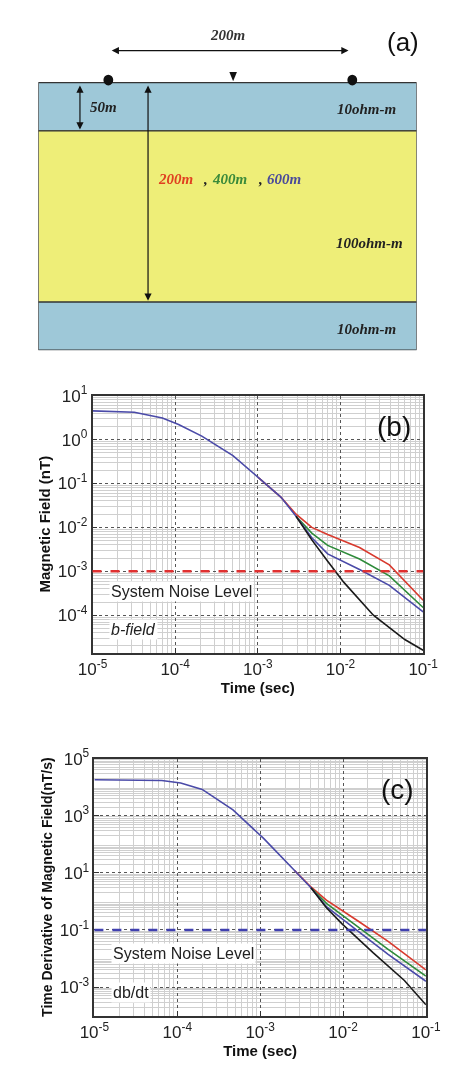 The height and width of the screenshot is (1072, 454). I want to click on annotation: b-field, so click(133, 629).